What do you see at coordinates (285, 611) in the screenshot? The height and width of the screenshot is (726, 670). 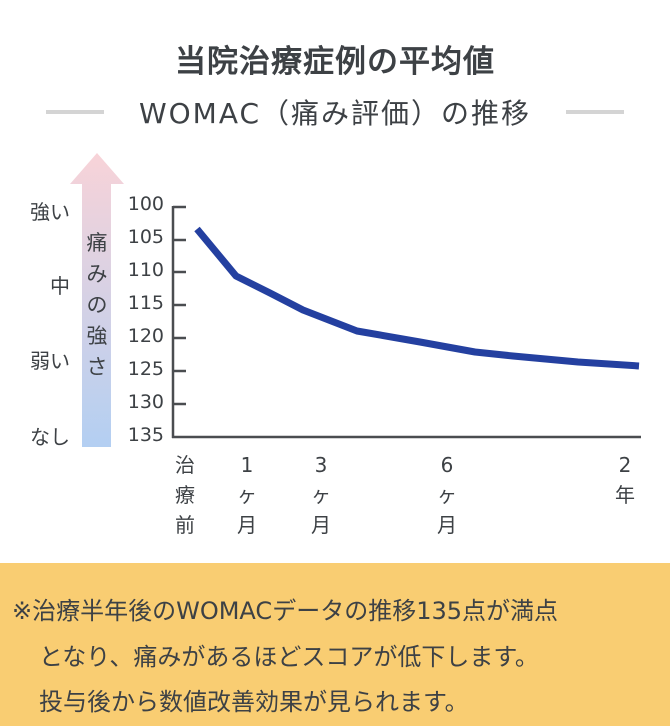 I see `footnote-line-1: ※治療半年後のWOMACデータの推移135点が満点` at bounding box center [285, 611].